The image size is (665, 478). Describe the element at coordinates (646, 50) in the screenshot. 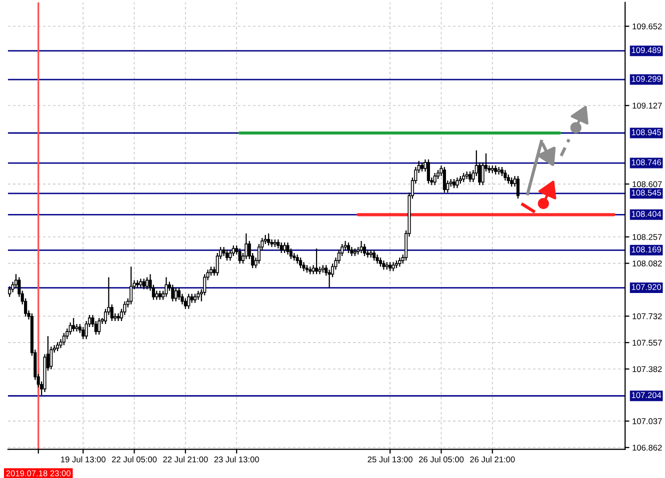

I see `ref-line-label: 109.489` at that location.